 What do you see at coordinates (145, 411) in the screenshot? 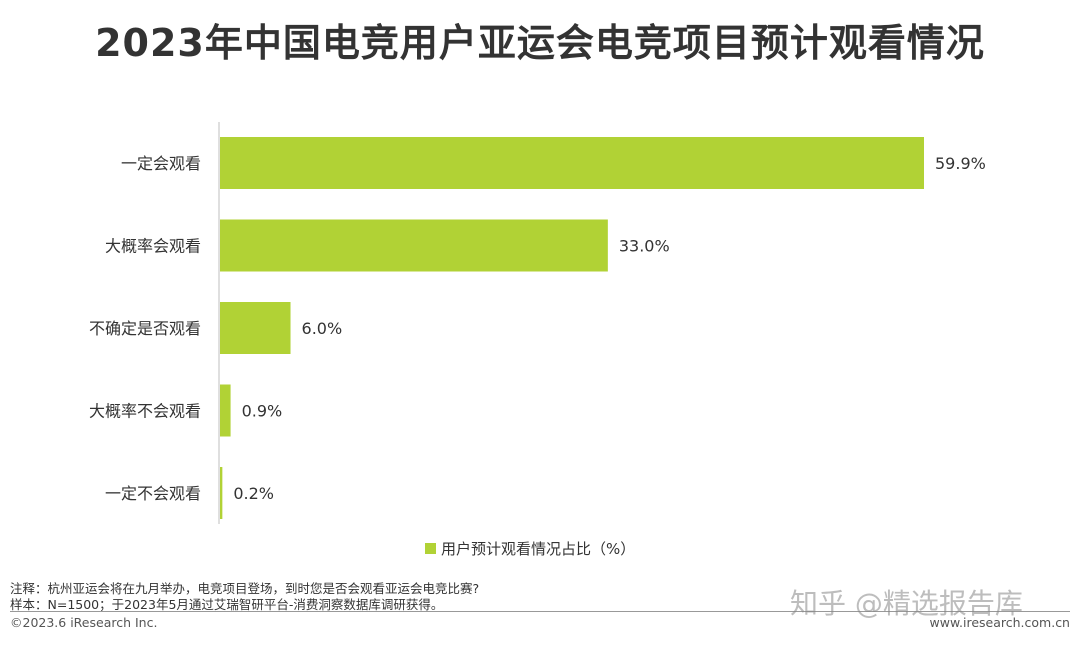
I see `category-label: 大概率不会观看` at bounding box center [145, 411].